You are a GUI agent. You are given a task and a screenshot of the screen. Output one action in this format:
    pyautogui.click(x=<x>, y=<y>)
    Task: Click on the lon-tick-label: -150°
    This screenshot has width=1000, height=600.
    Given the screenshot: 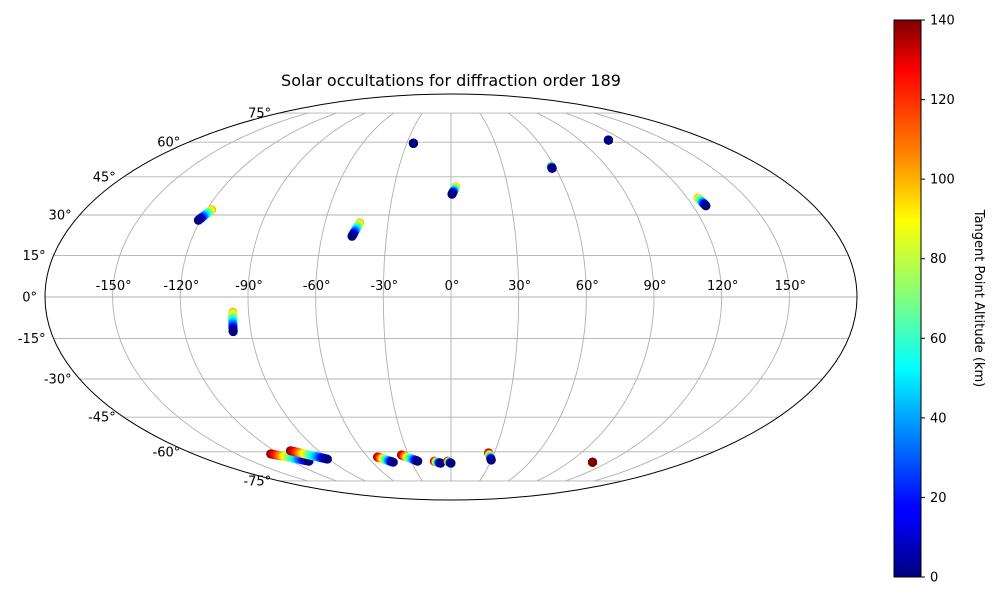 What is the action you would take?
    pyautogui.click(x=114, y=286)
    